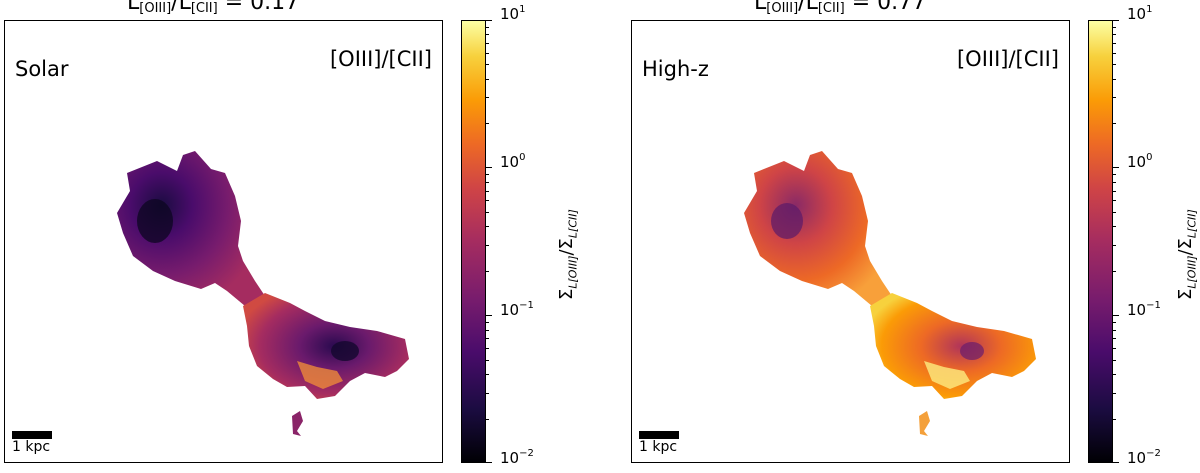  Describe the element at coordinates (840, 8) in the screenshot. I see `plot-title: L[OIII]/L[CII] = 0.77` at that location.